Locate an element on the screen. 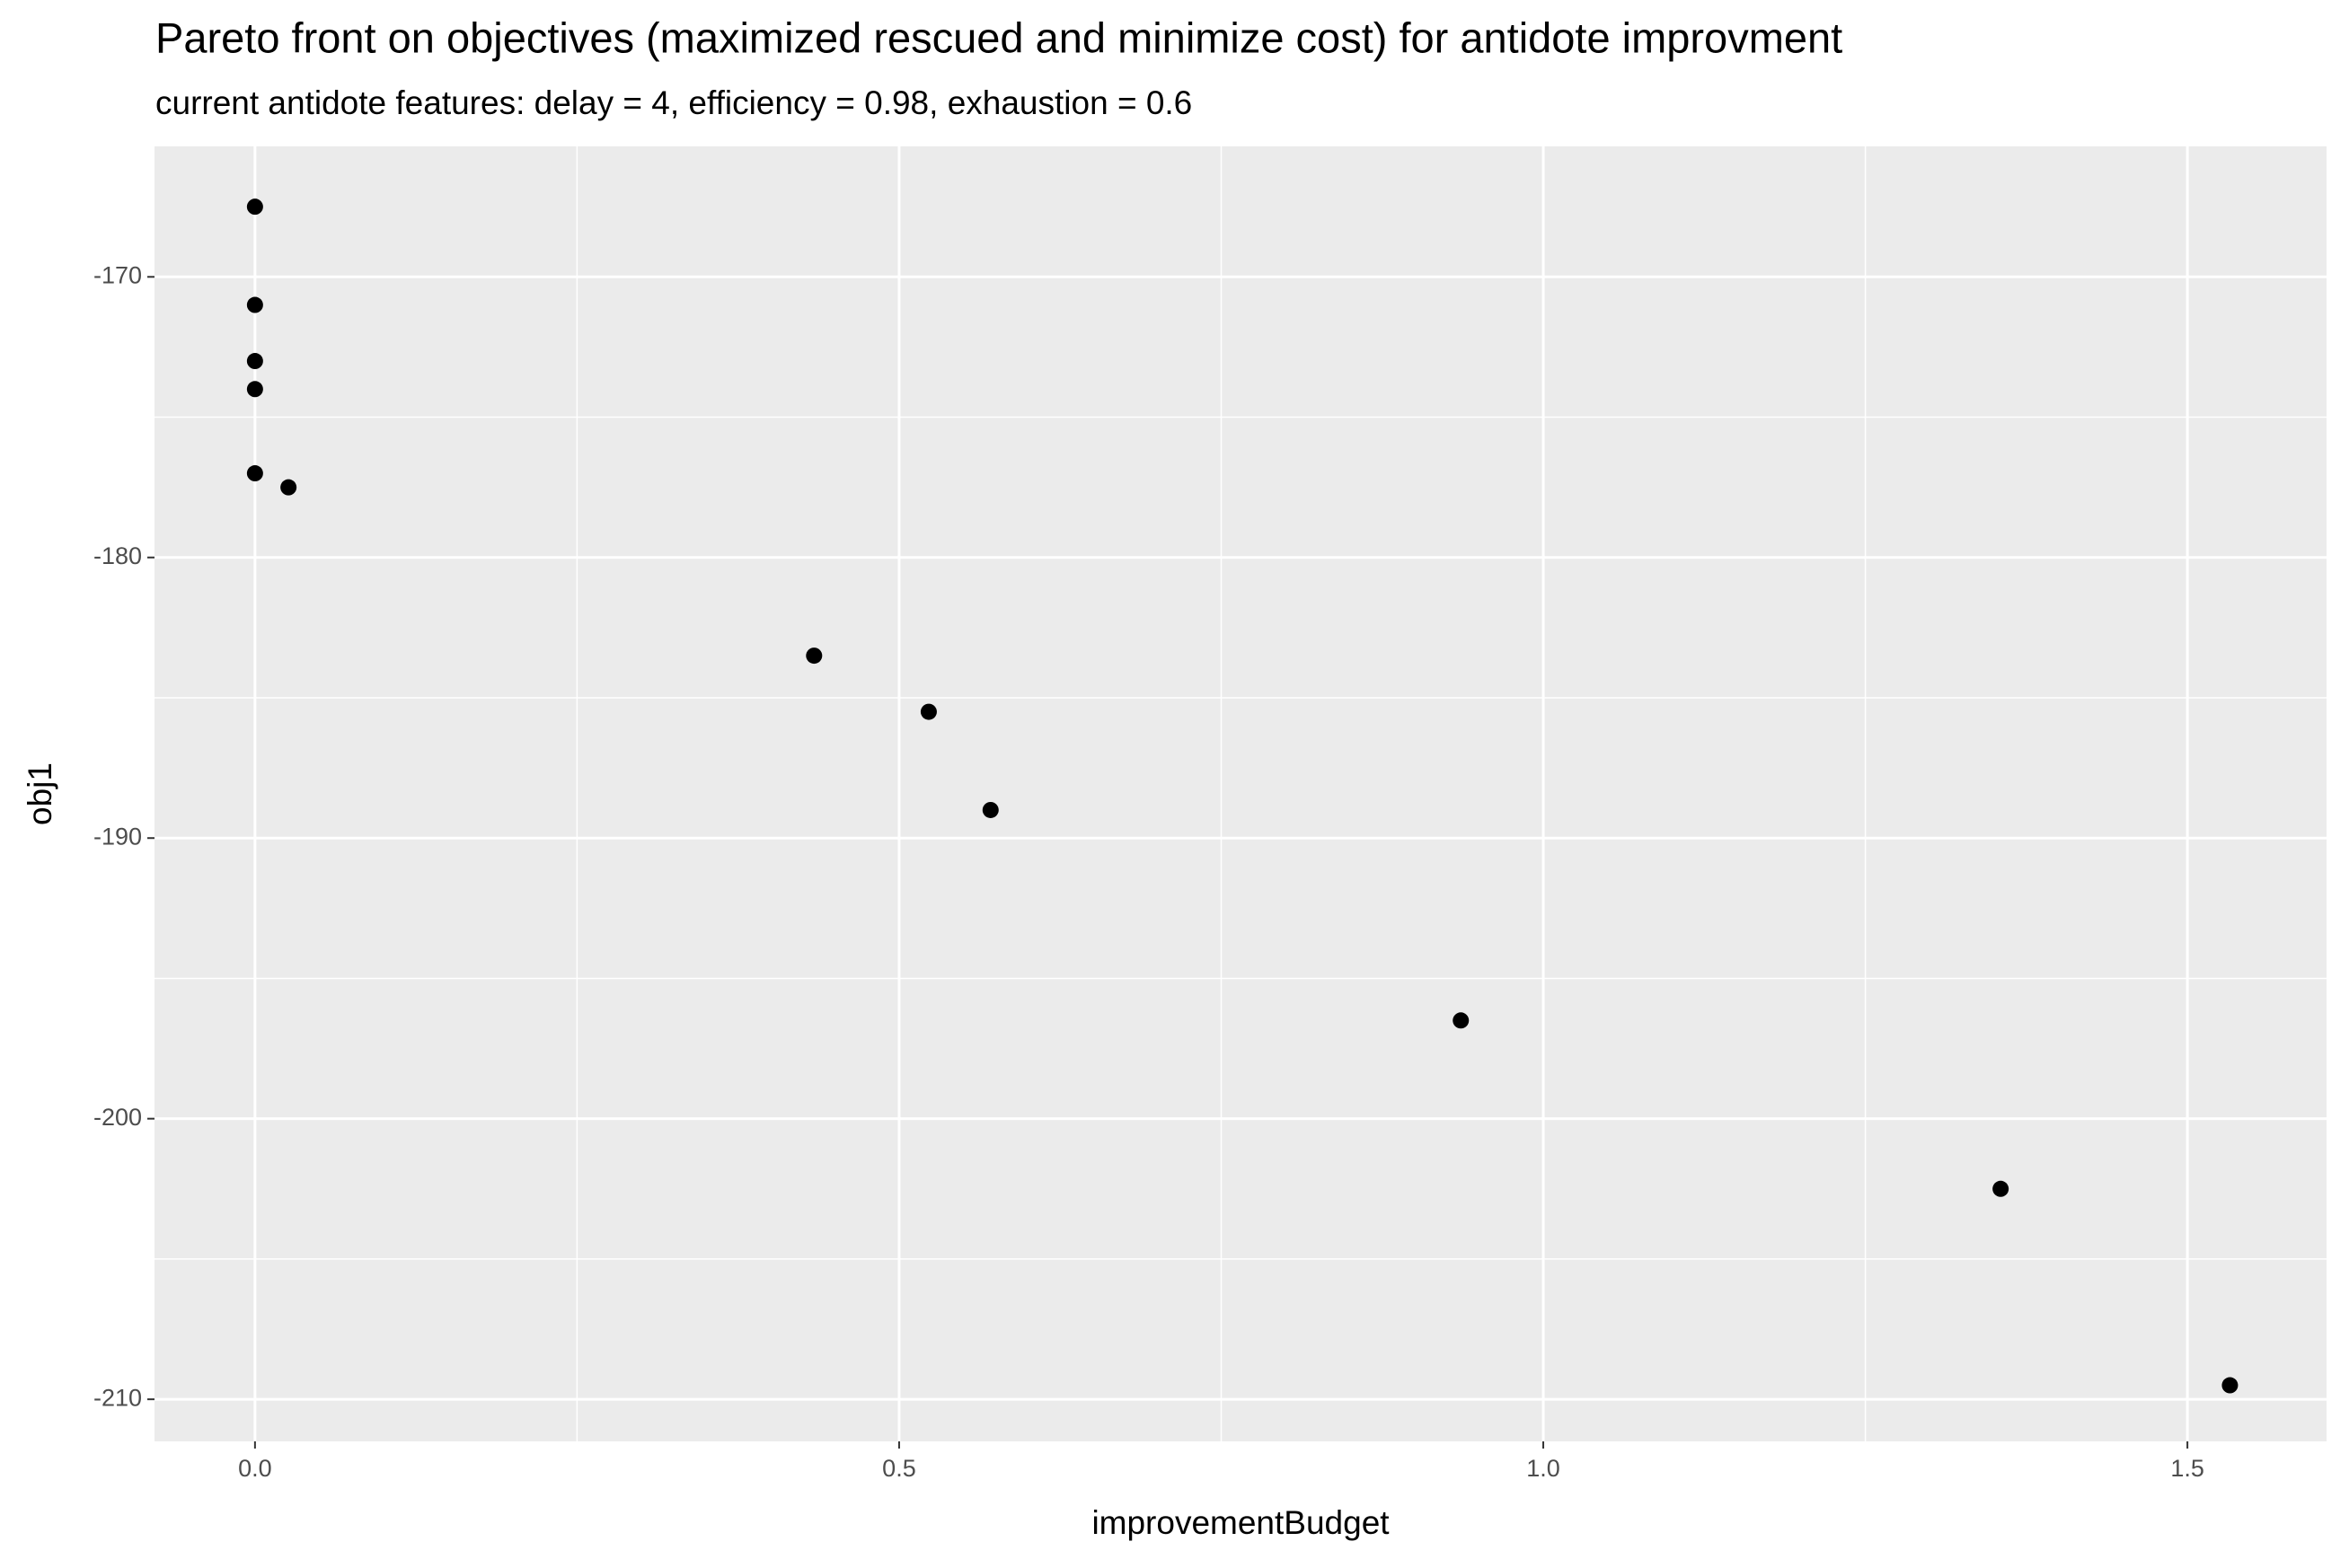 The height and width of the screenshot is (1568, 2349). y-tick-label: -180 is located at coordinates (117, 555).